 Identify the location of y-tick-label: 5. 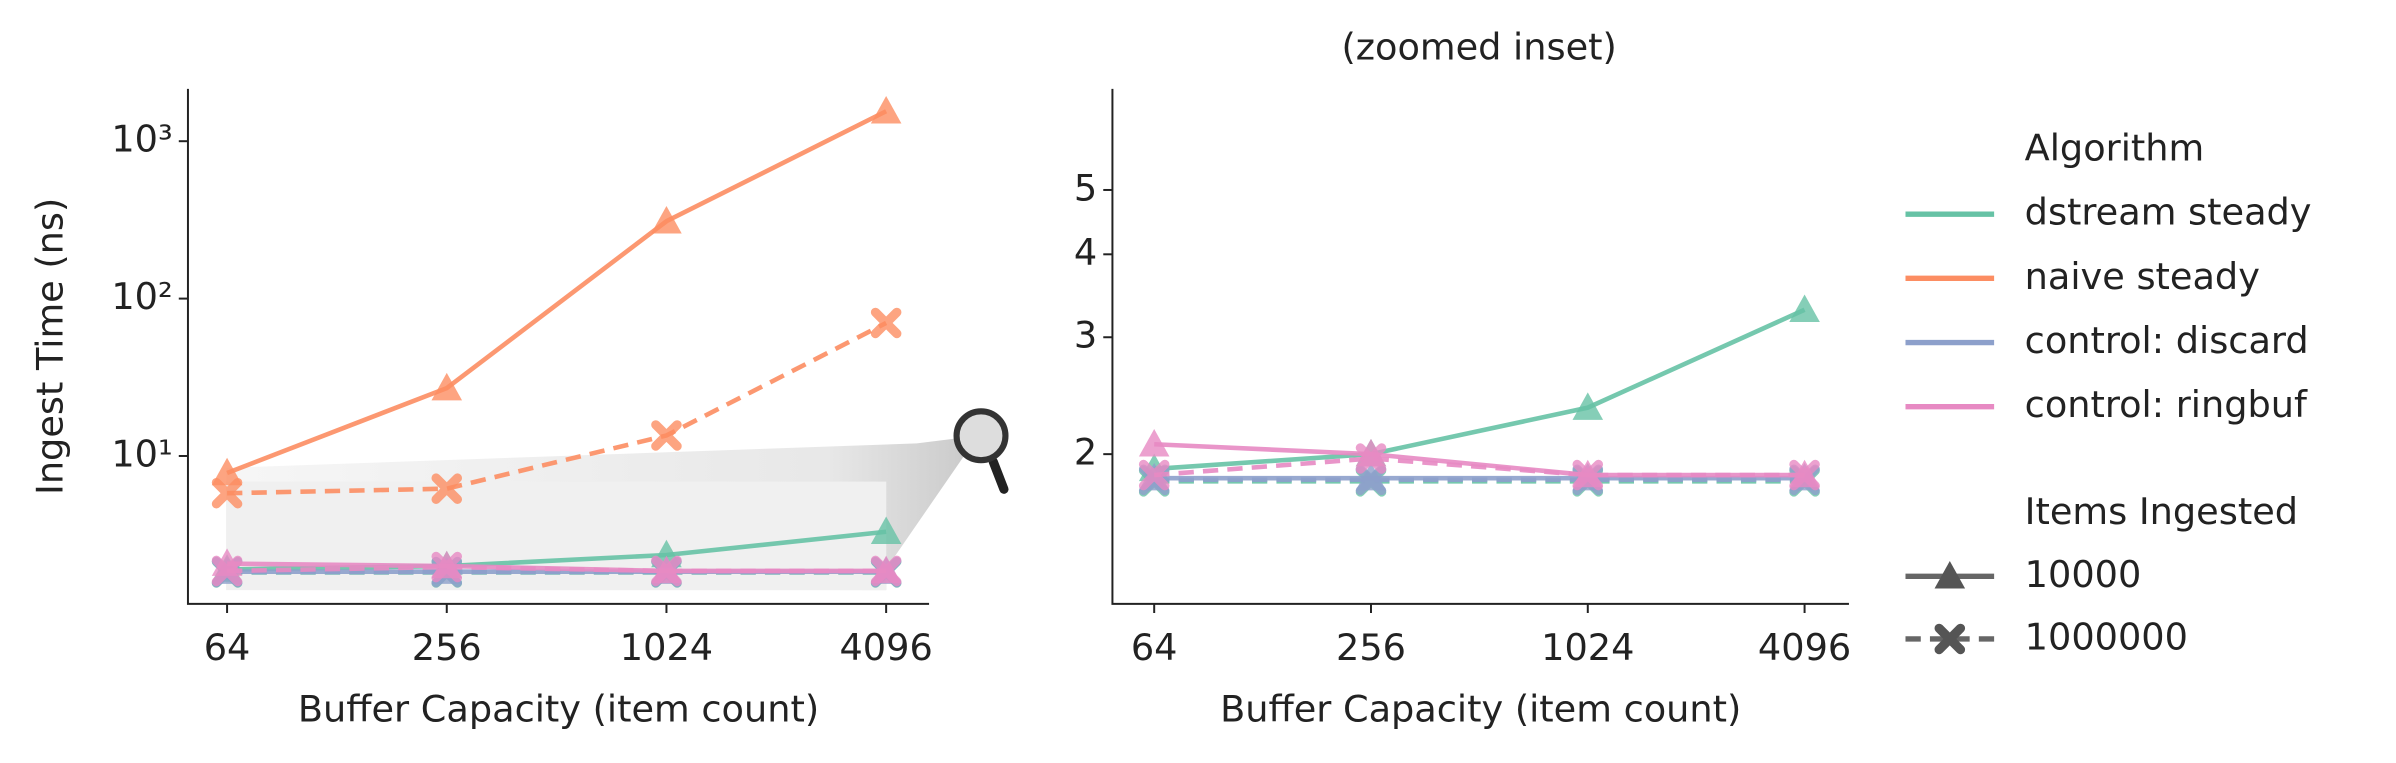
(1085, 187).